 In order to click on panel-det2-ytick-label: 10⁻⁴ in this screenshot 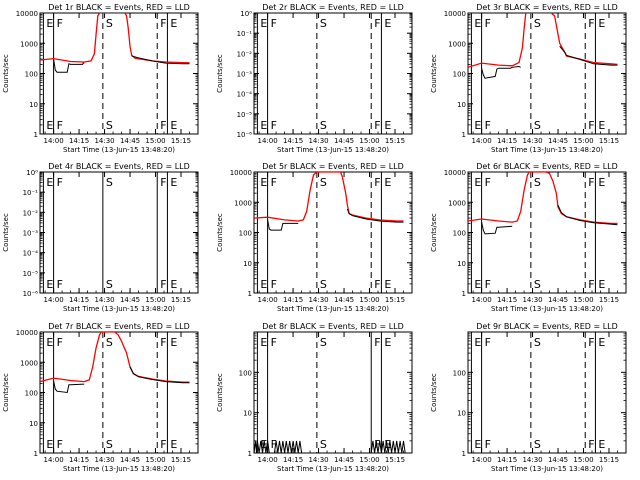, I will do `click(245, 95)`.